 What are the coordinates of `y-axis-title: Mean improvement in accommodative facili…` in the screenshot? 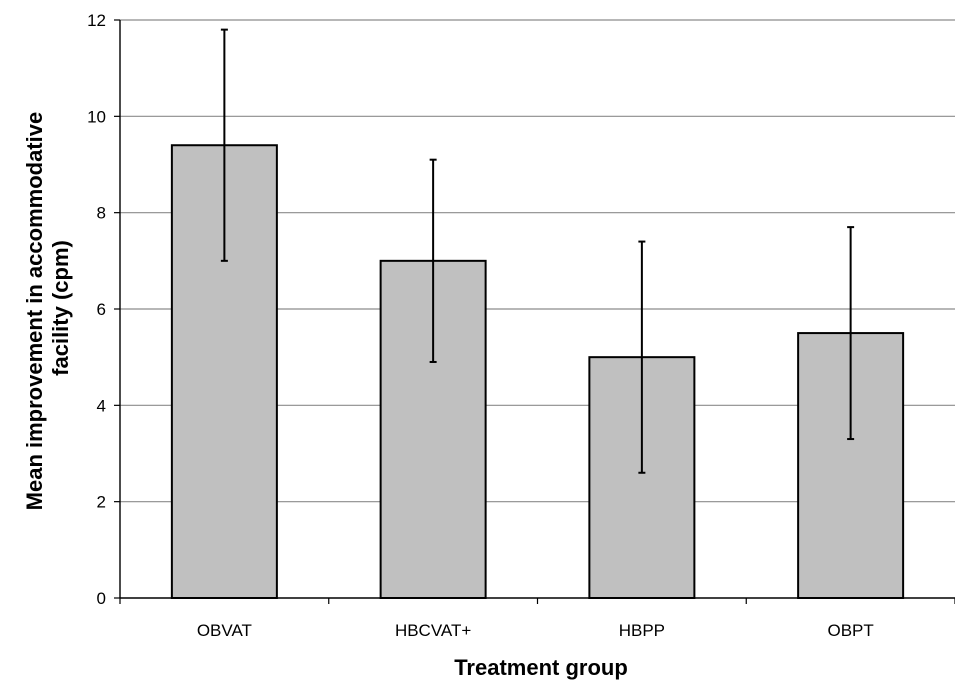 It's located at (47, 308).